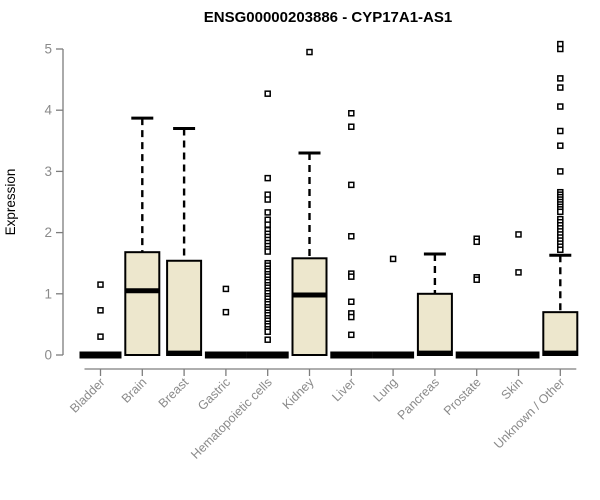 This screenshot has height=500, width=600. What do you see at coordinates (134, 390) in the screenshot?
I see `x-tick-label: Brain` at bounding box center [134, 390].